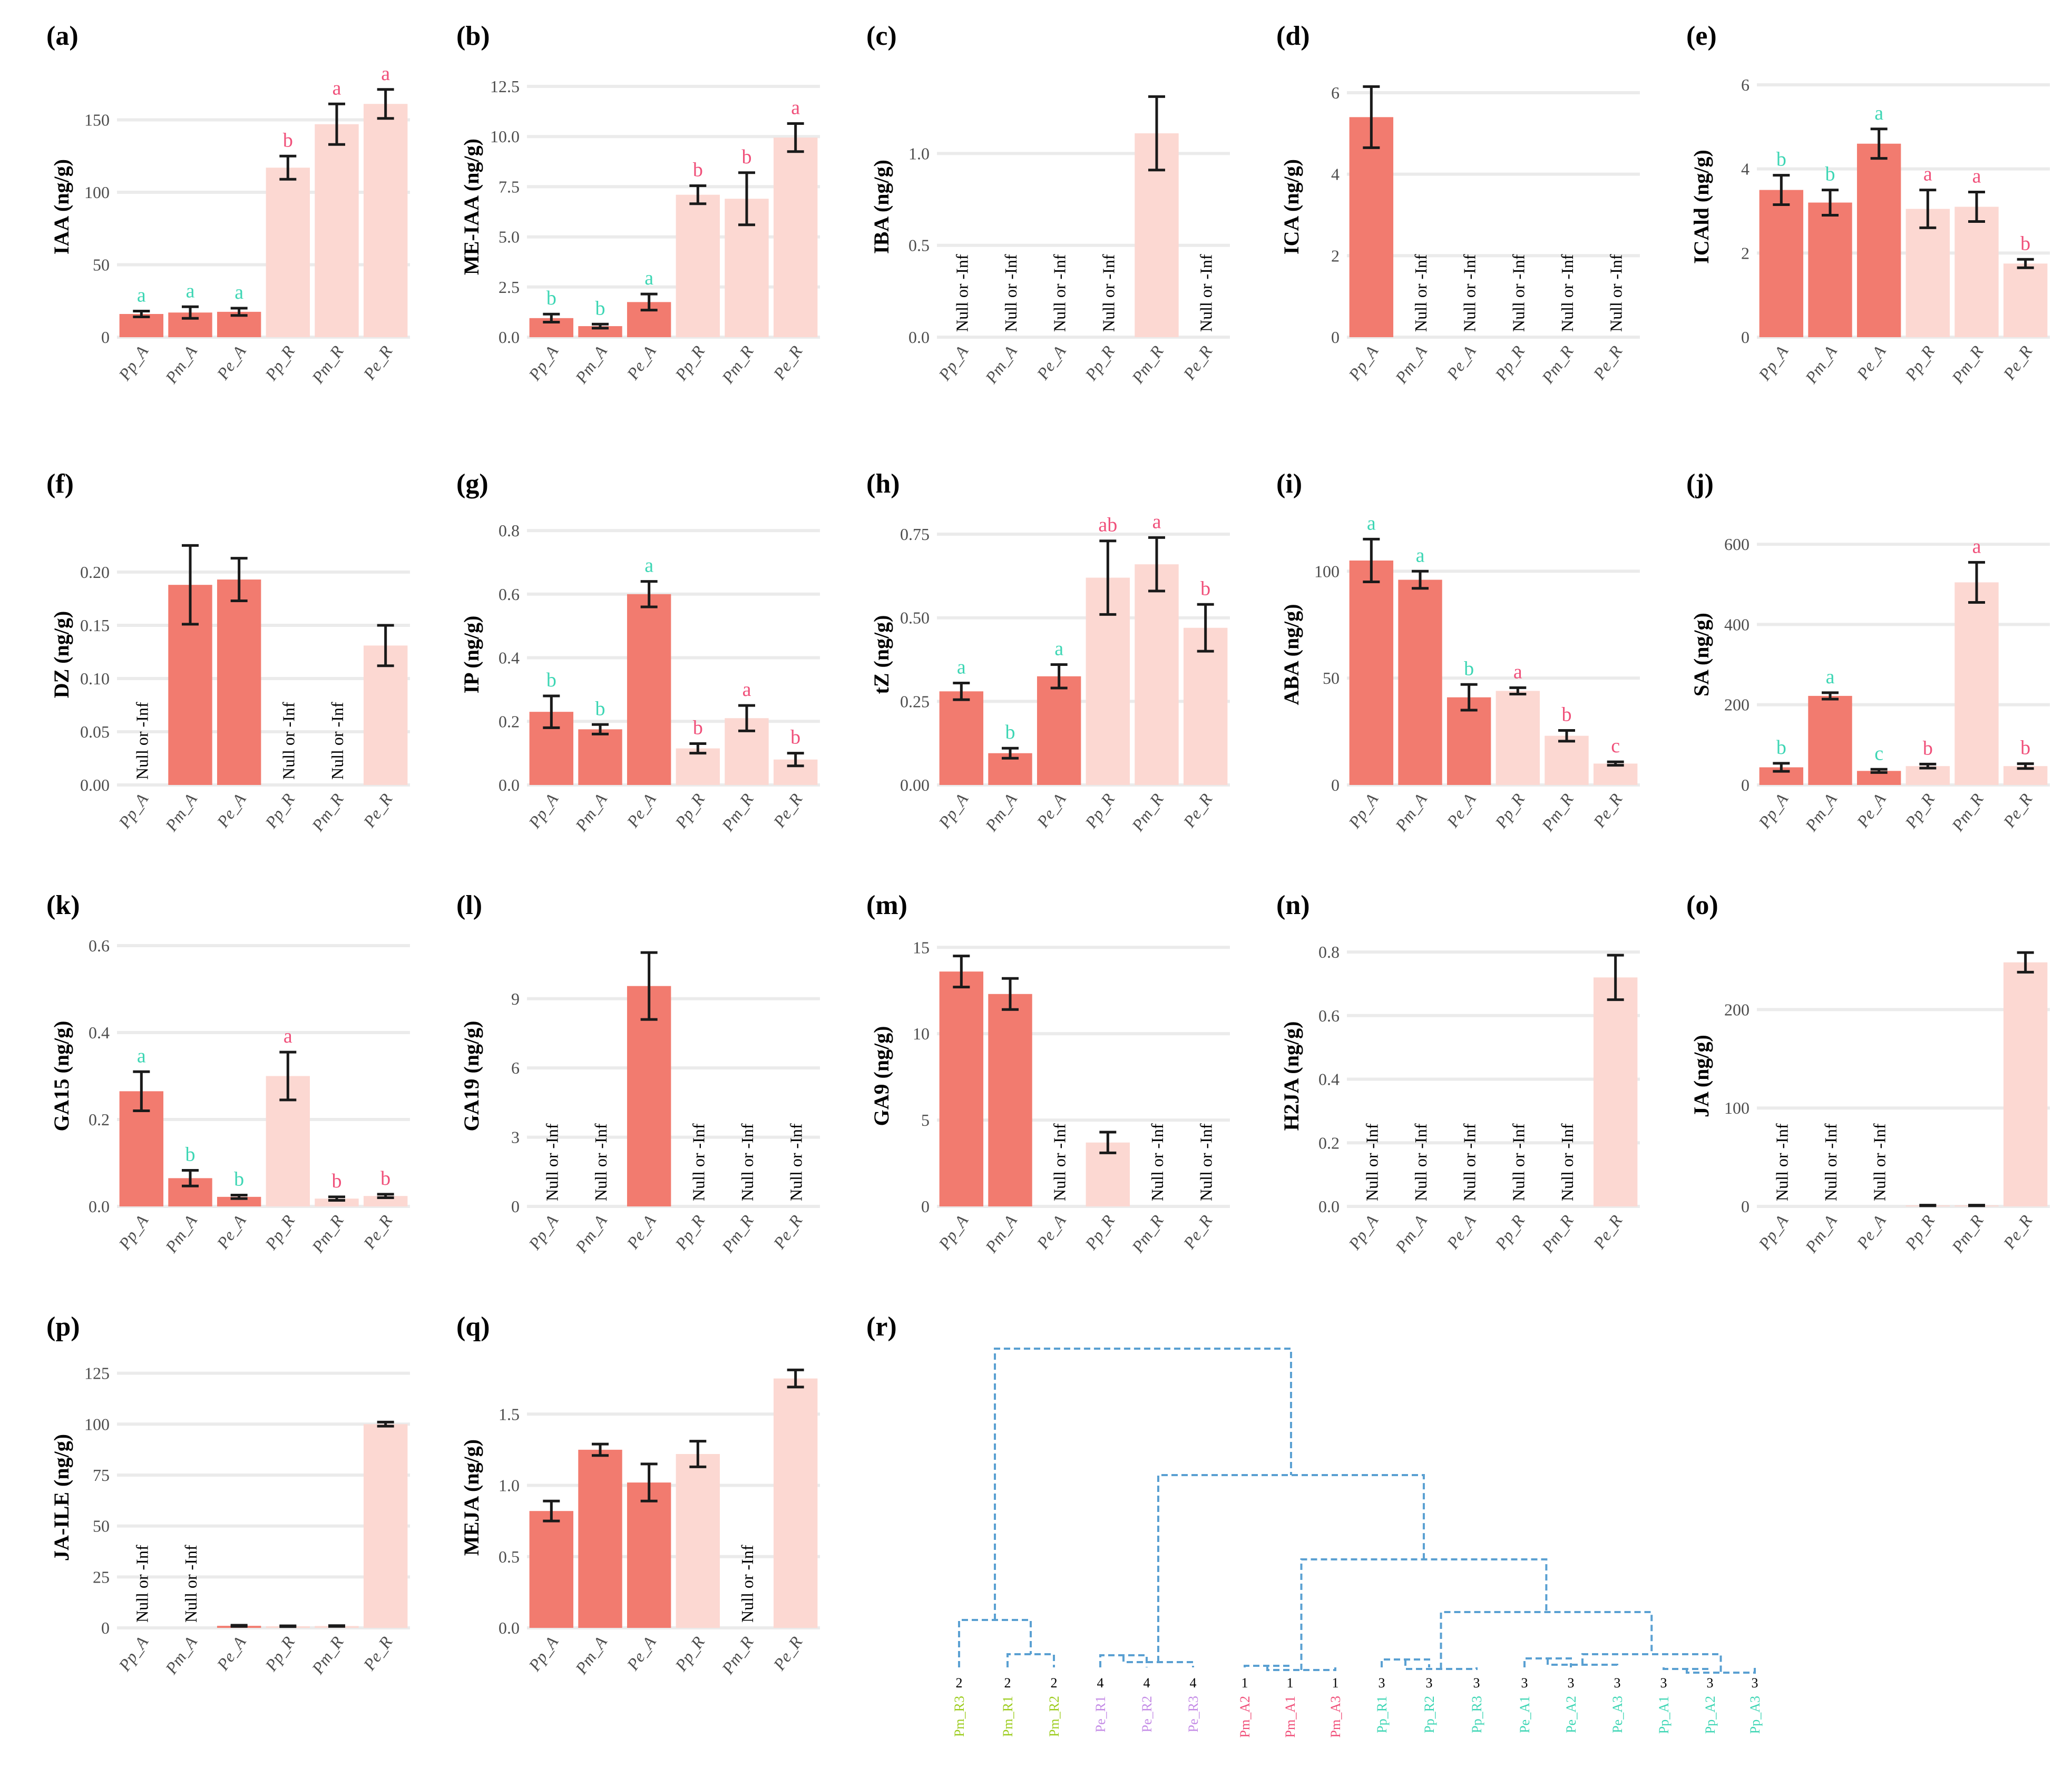 Image resolution: width=2072 pixels, height=1768 pixels. What do you see at coordinates (95, 784) in the screenshot?
I see `y-tick-label: 0.00` at bounding box center [95, 784].